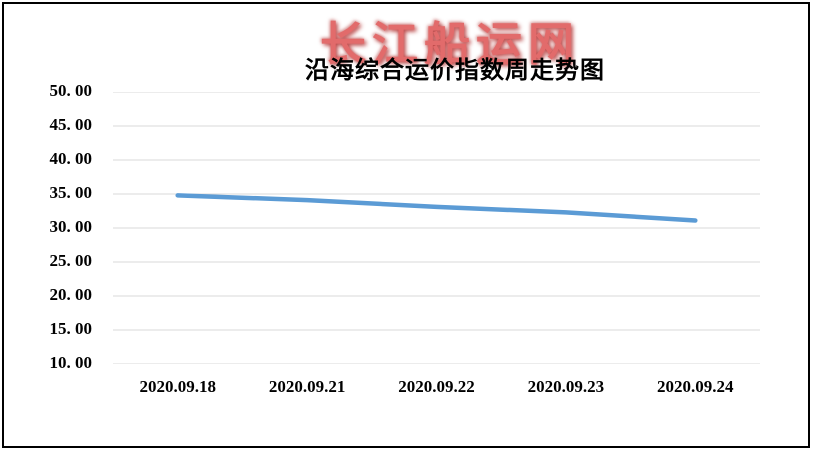 This screenshot has height=457, width=815. What do you see at coordinates (71, 192) in the screenshot?
I see `y-tick-label: 35. 00` at bounding box center [71, 192].